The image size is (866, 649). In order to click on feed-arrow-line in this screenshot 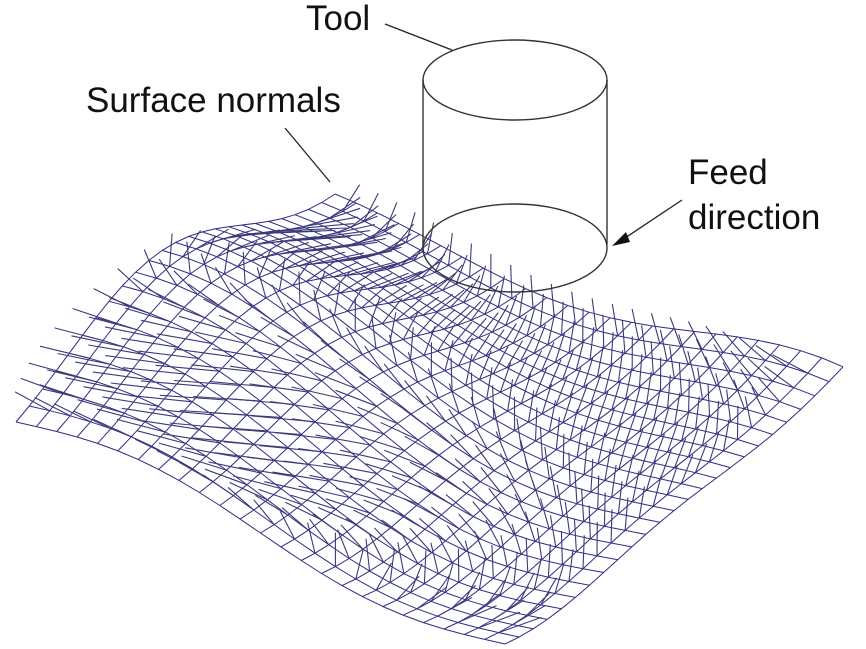, I will do `click(652, 220)`.